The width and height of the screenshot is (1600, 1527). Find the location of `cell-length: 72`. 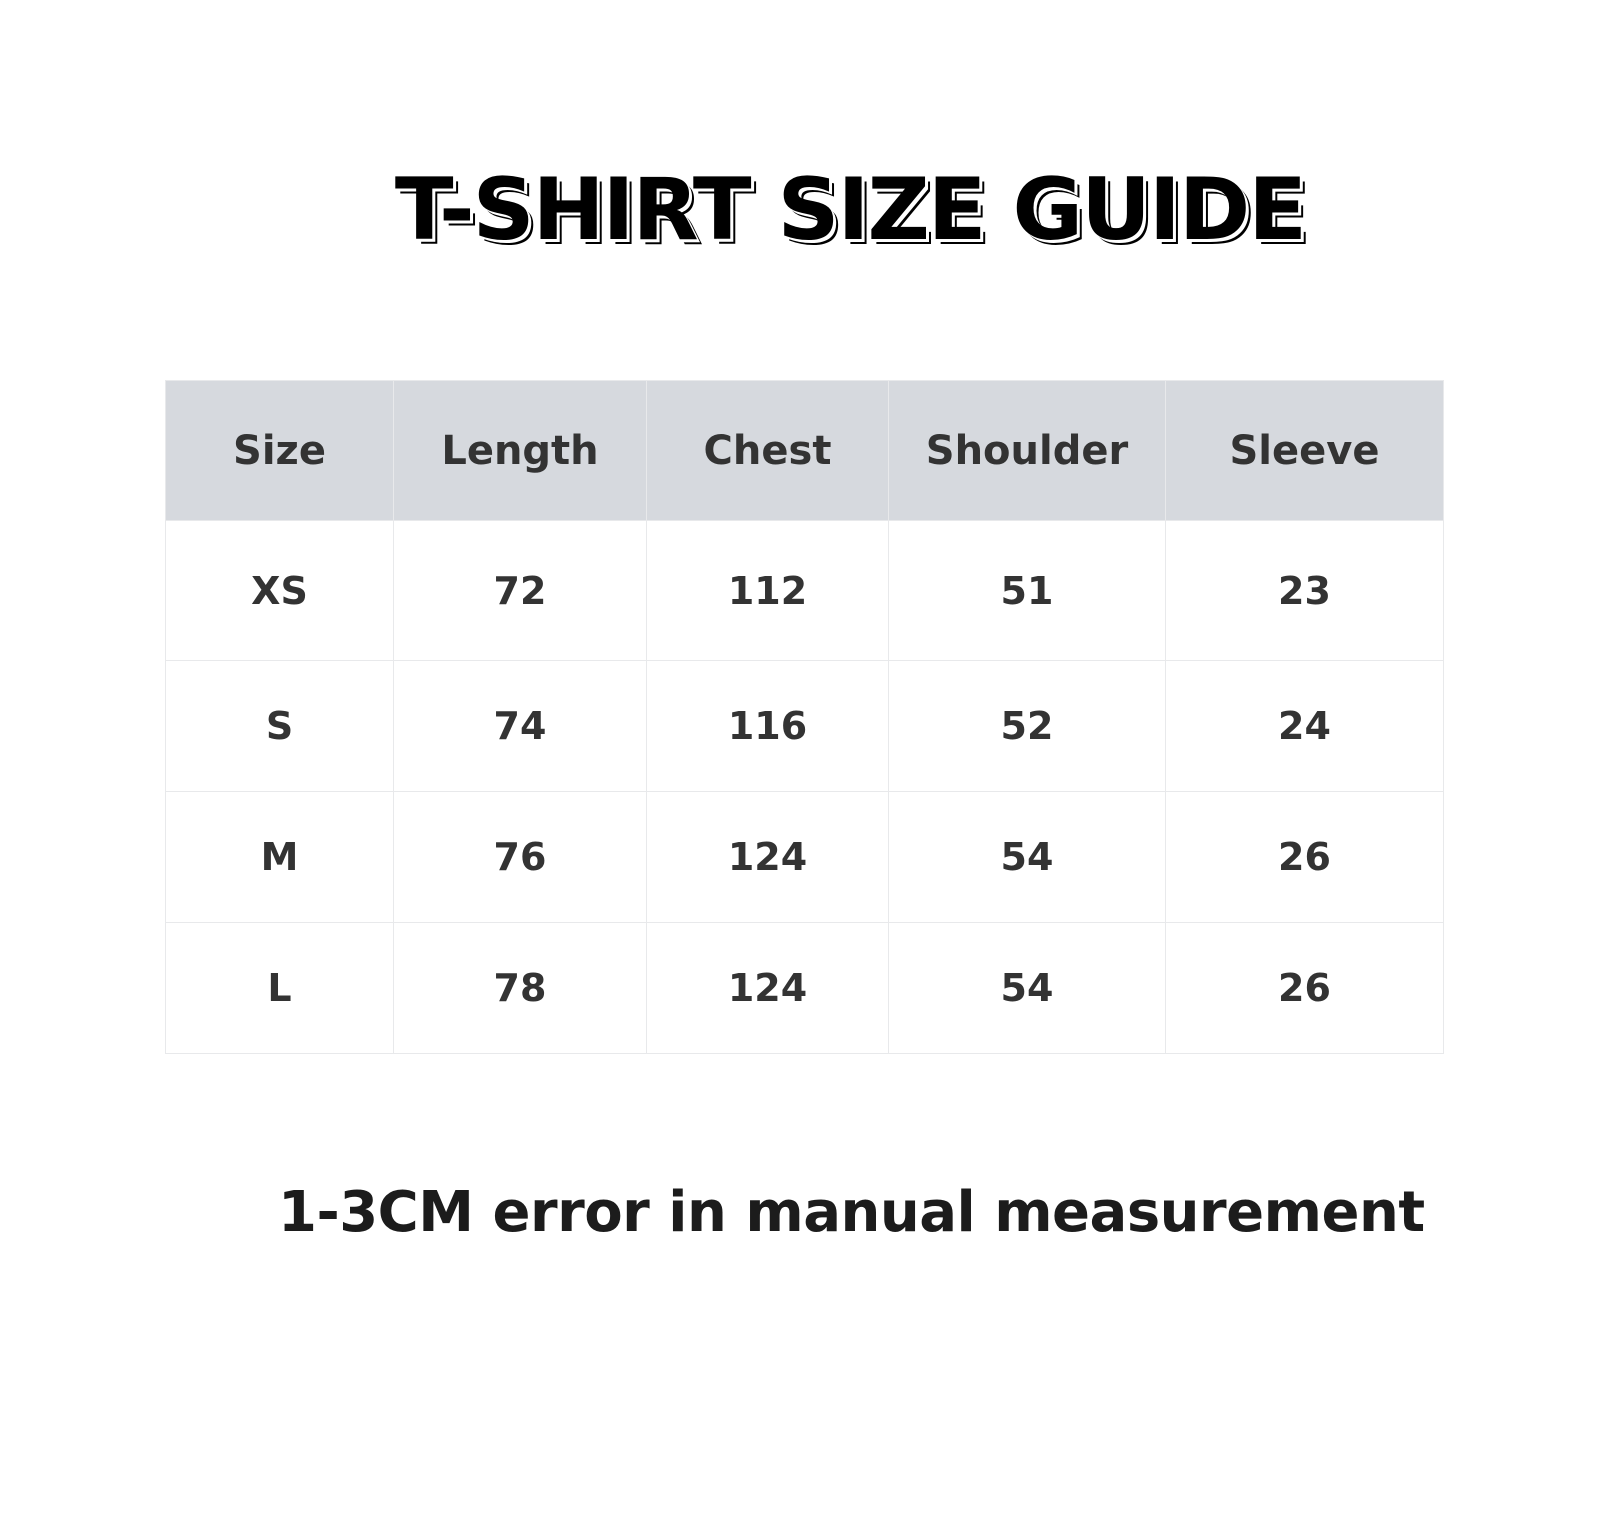

cell-length: 72 is located at coordinates (520, 590).